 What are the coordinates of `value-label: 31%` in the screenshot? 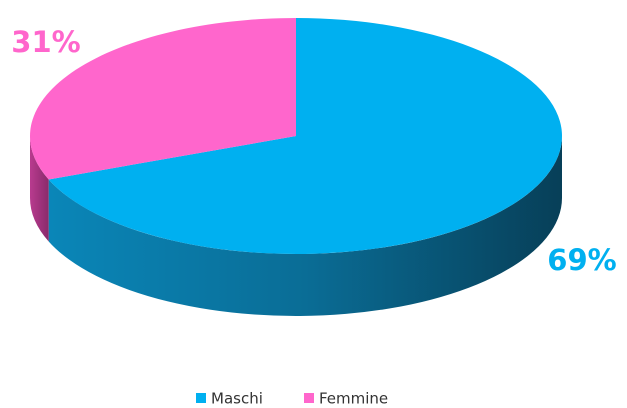 It's located at (45, 42).